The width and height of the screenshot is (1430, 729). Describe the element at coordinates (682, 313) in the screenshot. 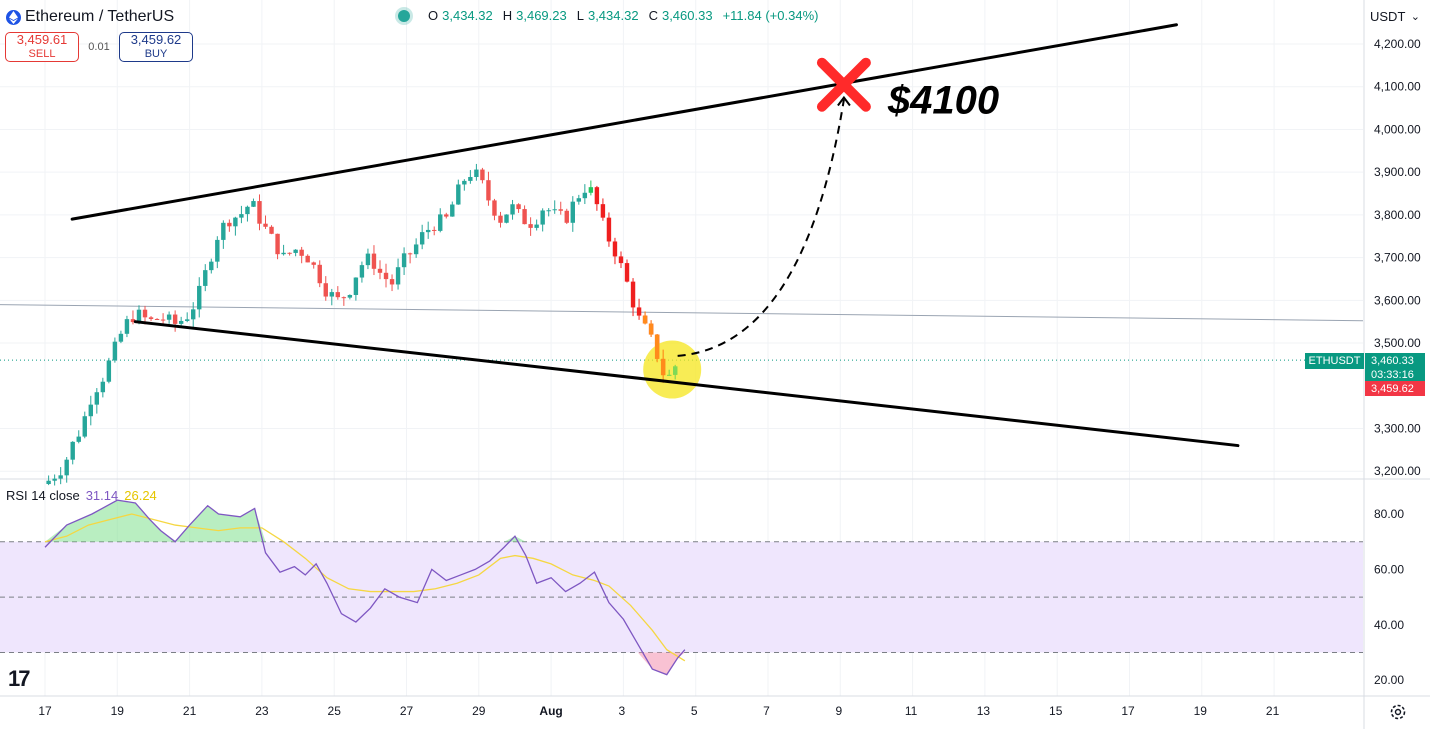

I see `horizontal-line` at that location.